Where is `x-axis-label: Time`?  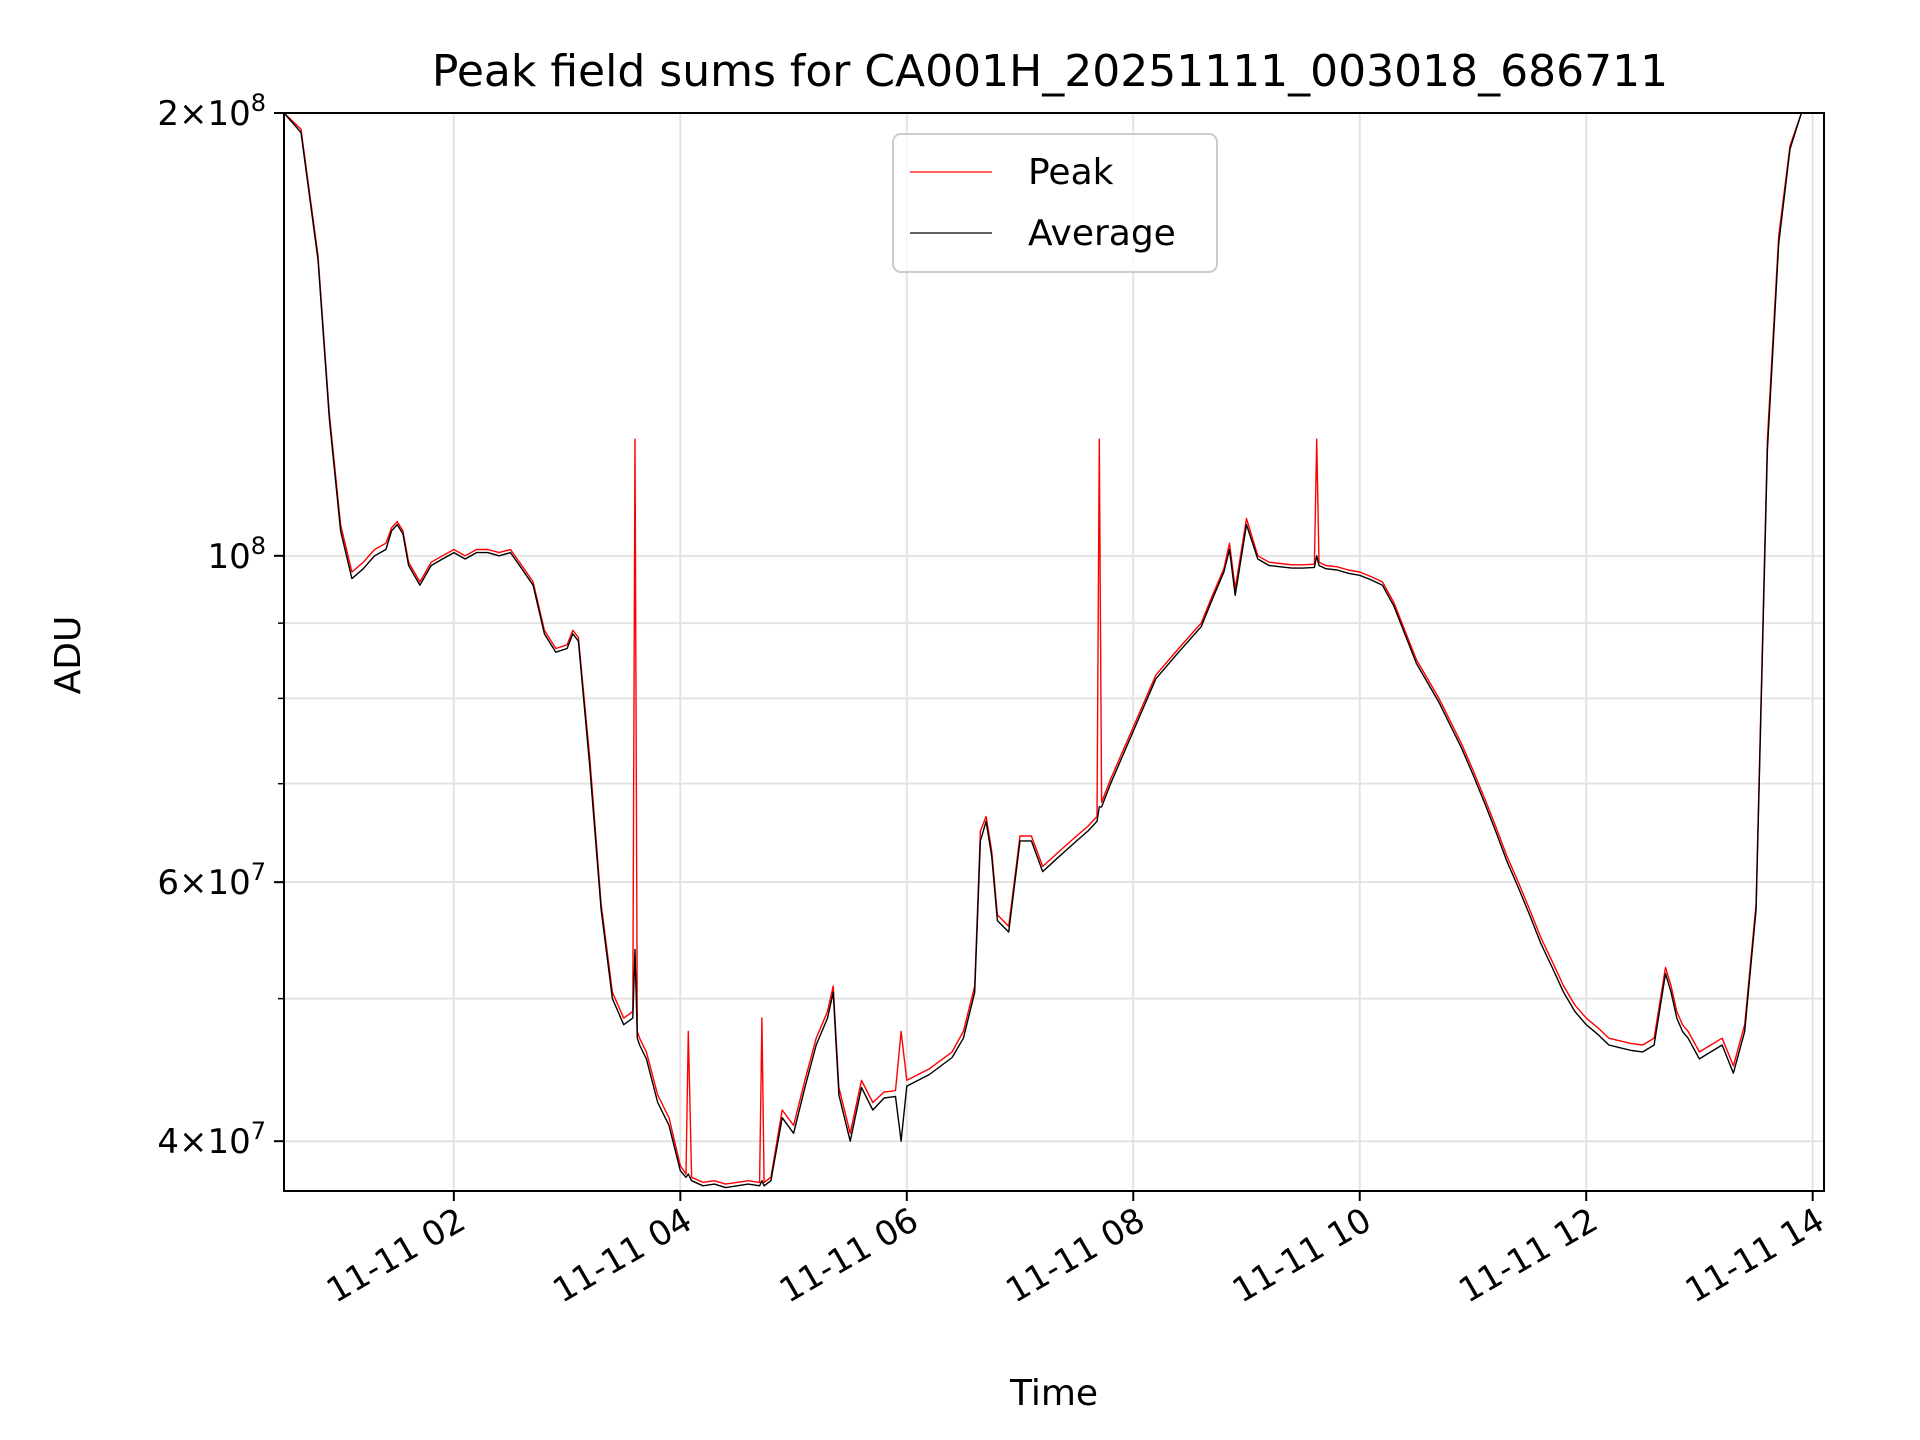
x-axis-label: Time is located at coordinates (1053, 1393).